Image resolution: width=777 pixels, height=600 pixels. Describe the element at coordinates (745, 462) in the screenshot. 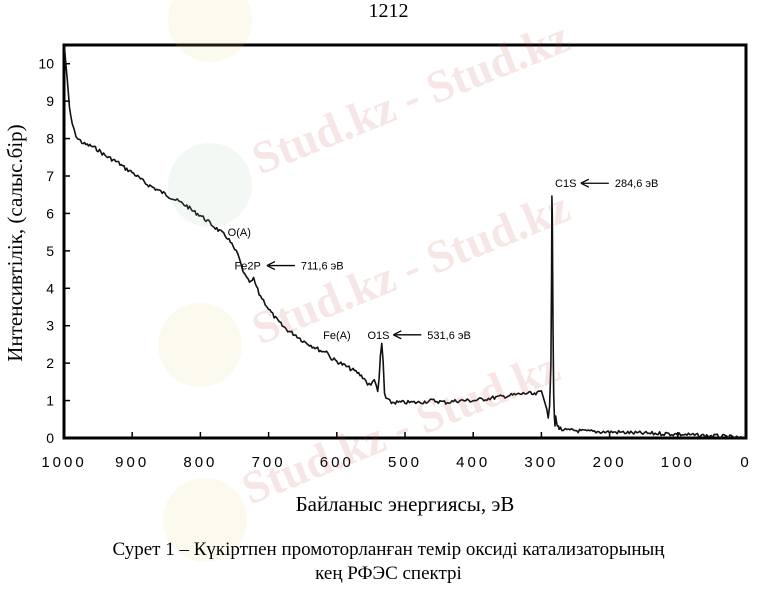

I see `x-tick-label: 0` at that location.